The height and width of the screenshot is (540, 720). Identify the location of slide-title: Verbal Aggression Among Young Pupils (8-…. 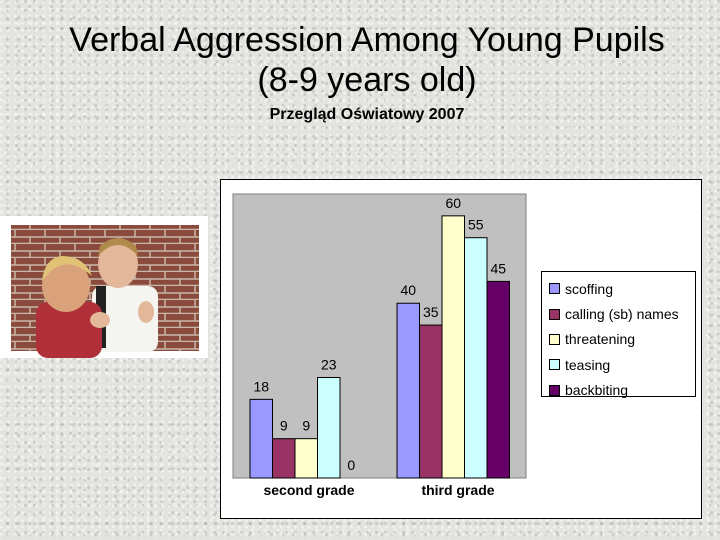
(360, 60).